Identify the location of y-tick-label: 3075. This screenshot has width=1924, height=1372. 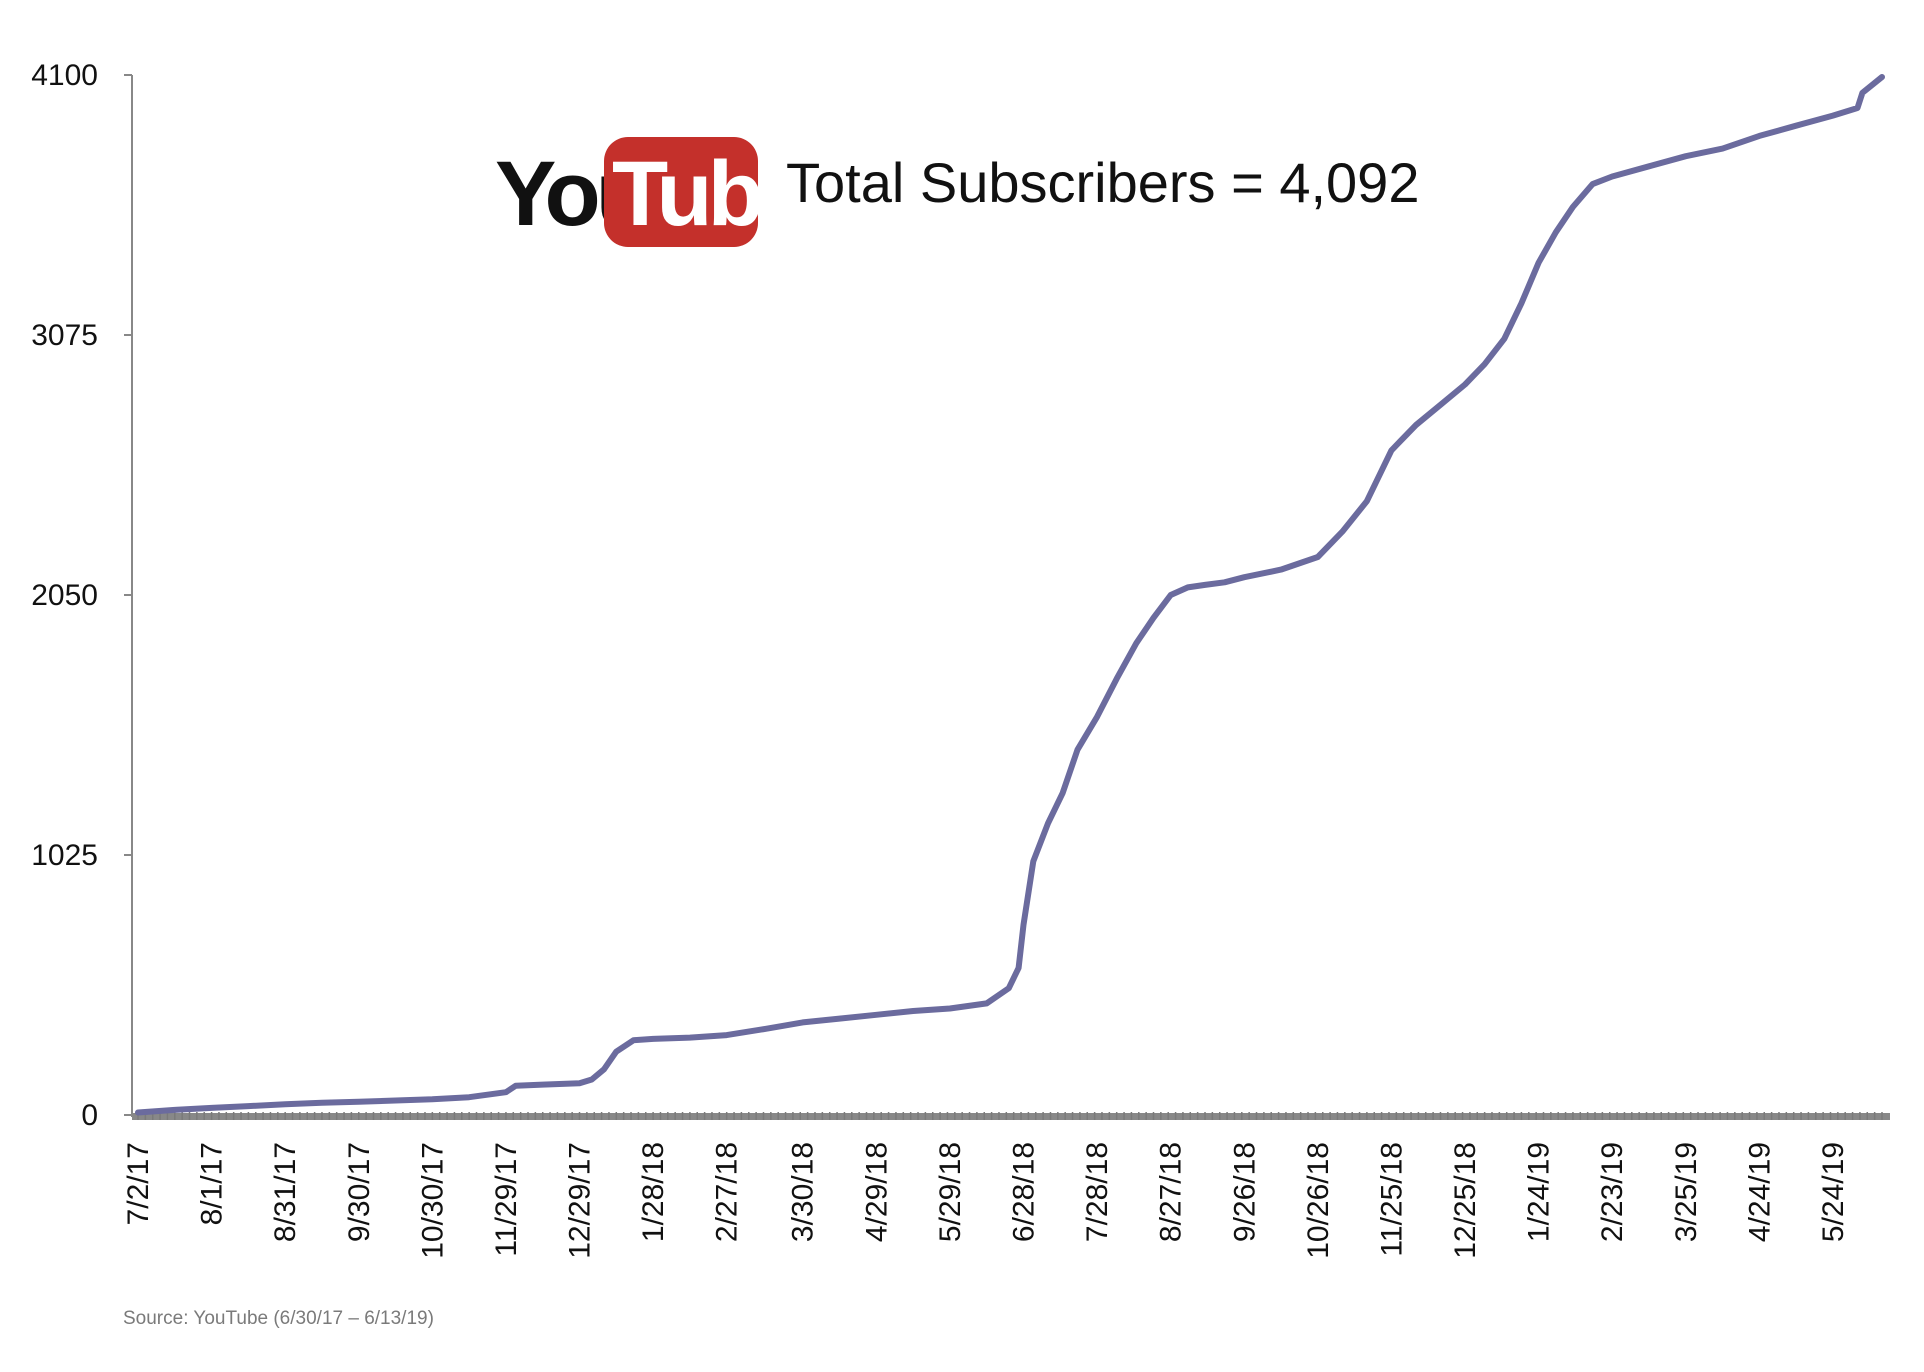
(64, 335).